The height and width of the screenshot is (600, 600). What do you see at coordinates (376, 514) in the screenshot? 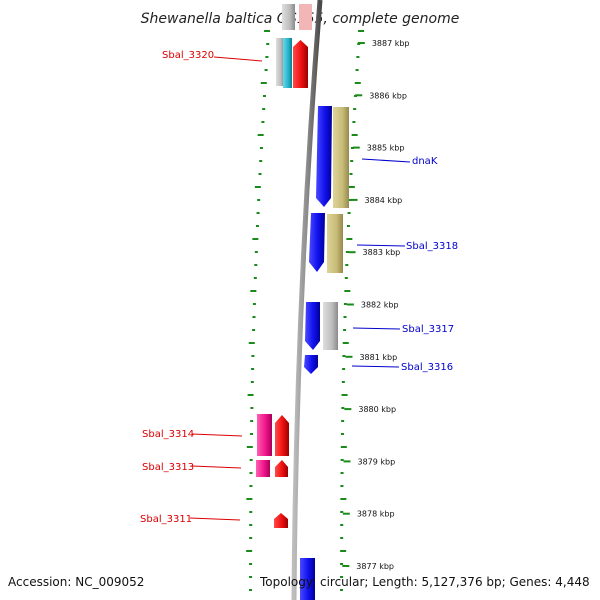
I see `kbp-tick-label: 3878 kbp` at bounding box center [376, 514].